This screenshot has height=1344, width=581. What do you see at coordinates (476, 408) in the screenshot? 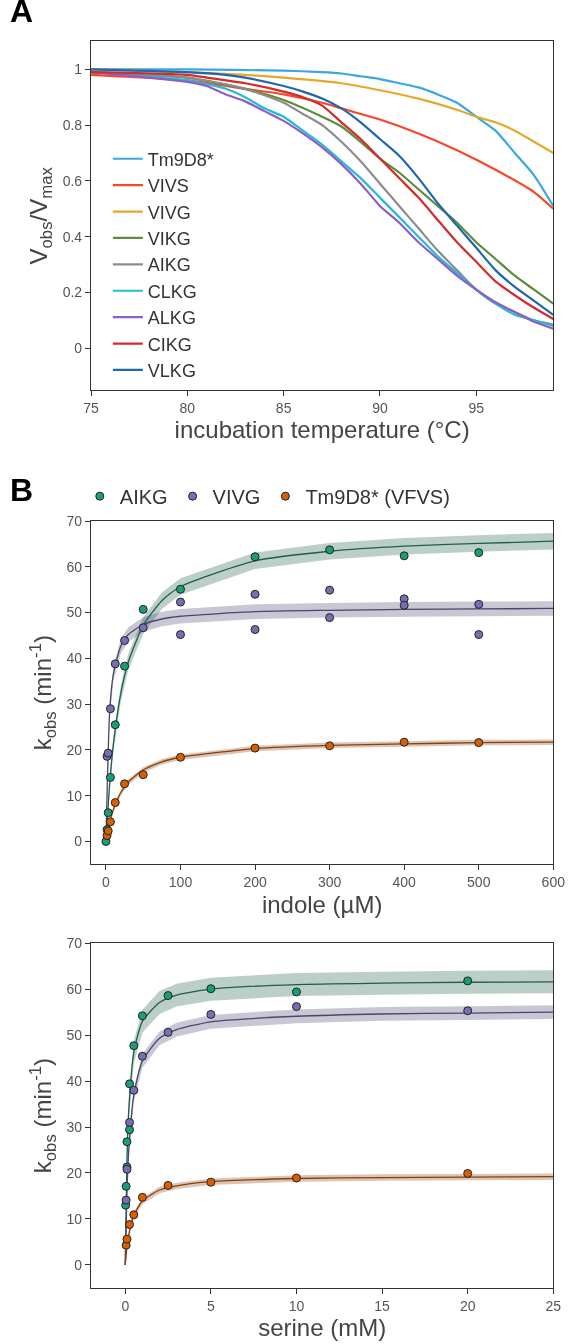
I see `x-tick-label: 95` at bounding box center [476, 408].